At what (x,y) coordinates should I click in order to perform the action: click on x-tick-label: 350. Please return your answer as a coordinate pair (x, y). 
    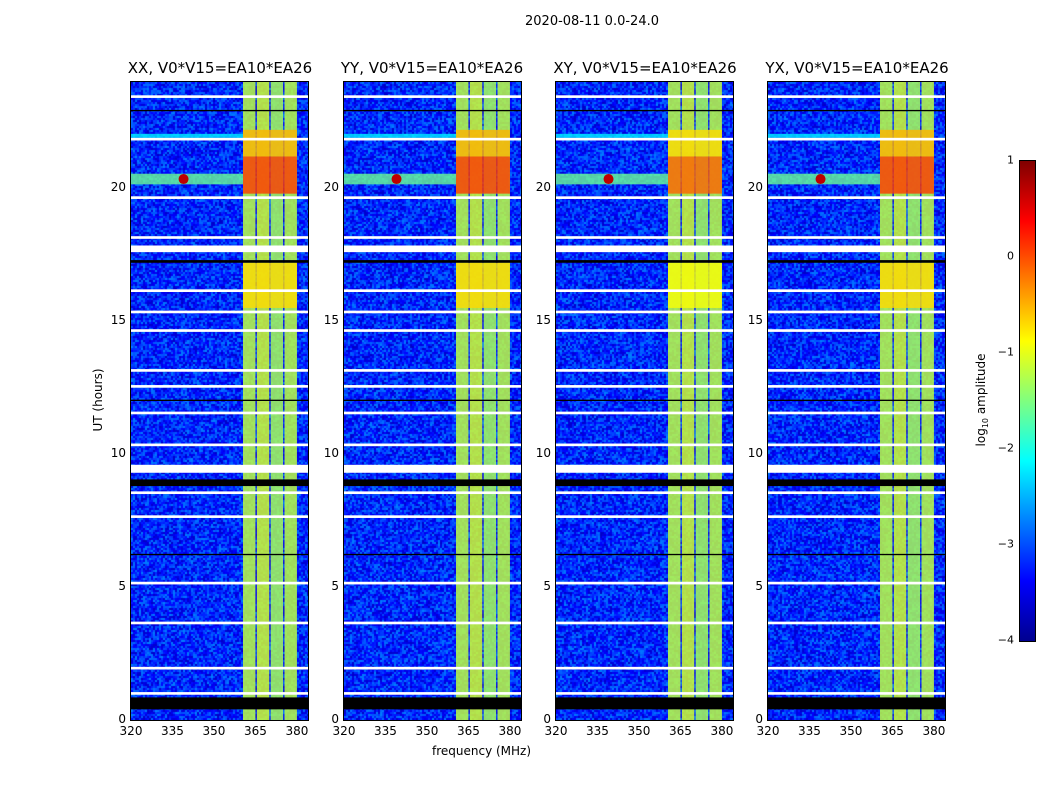
    Looking at the image, I should click on (427, 731).